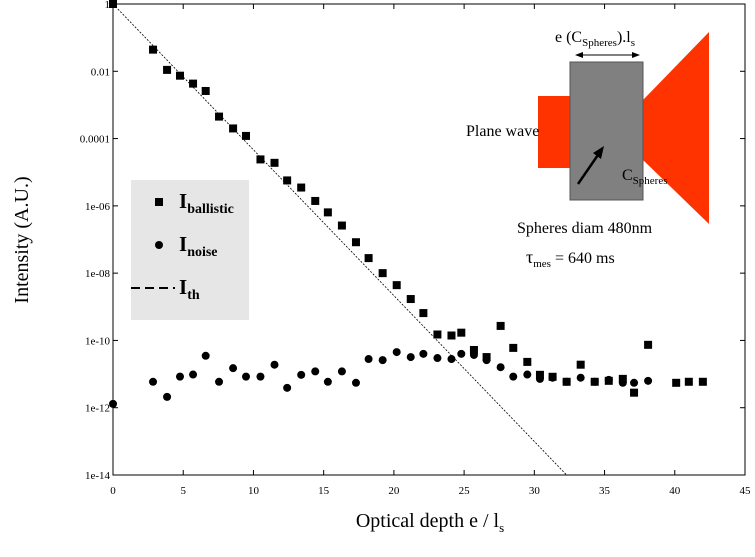 The image size is (755, 557). What do you see at coordinates (254, 491) in the screenshot?
I see `x-tick-label: 10` at bounding box center [254, 491].